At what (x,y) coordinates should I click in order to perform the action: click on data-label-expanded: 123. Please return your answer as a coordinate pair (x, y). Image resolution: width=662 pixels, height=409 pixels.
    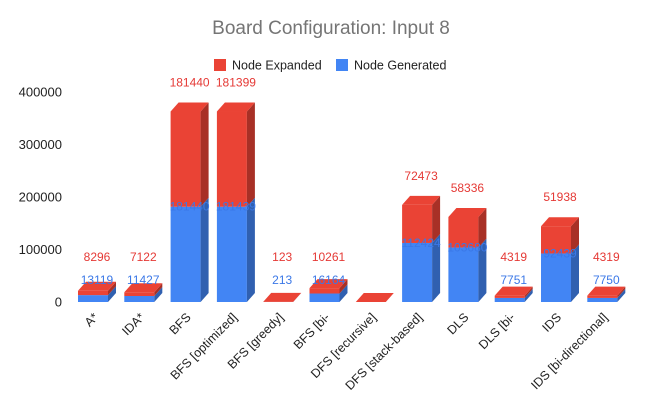
    Looking at the image, I should click on (282, 257).